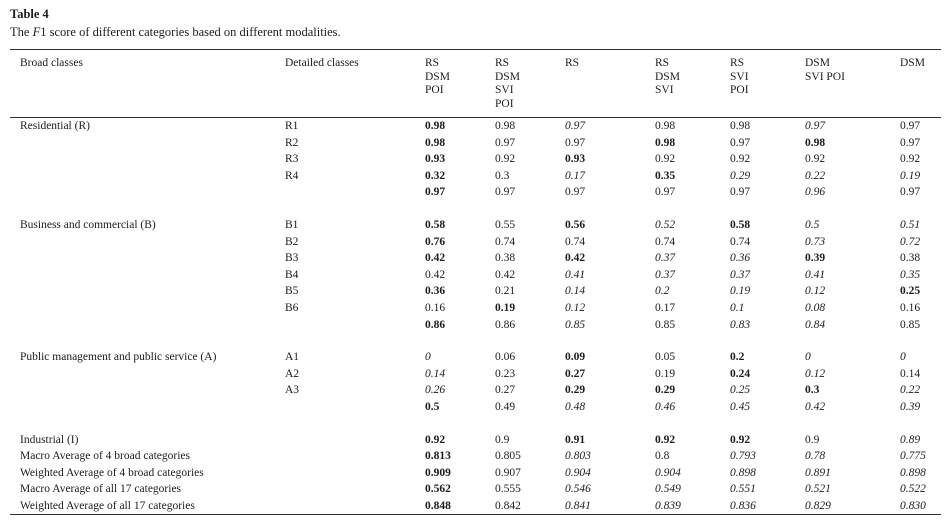 The image size is (951, 528). I want to click on detailed-class-cell: B3, so click(292, 258).